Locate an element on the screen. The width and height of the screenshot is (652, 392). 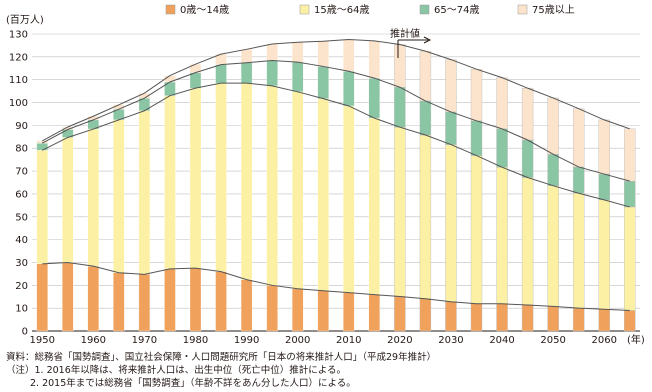
legend: 0歳～14歳 15歳～64歳 65～74歳 75歳以上 is located at coordinates (370, 10).